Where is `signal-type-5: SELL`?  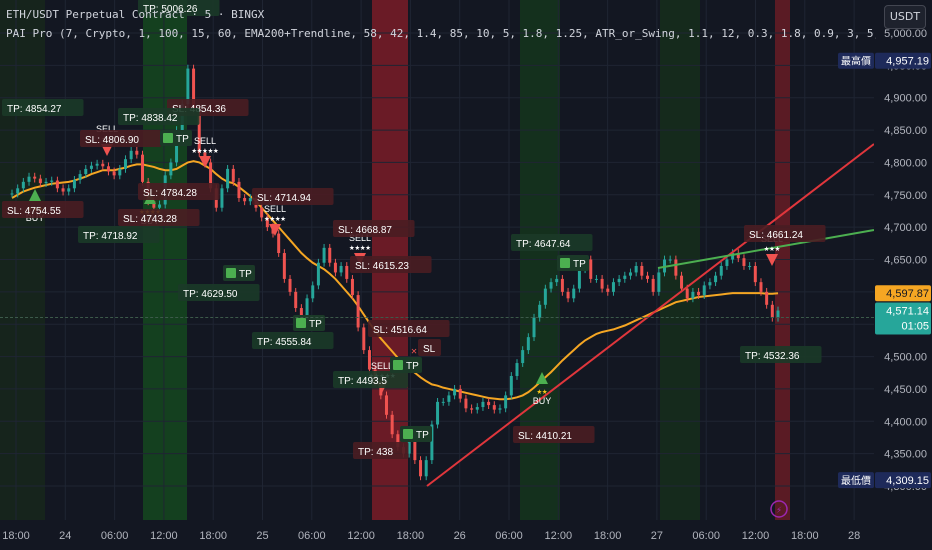
signal-type-5: SELL is located at coordinates (360, 238).